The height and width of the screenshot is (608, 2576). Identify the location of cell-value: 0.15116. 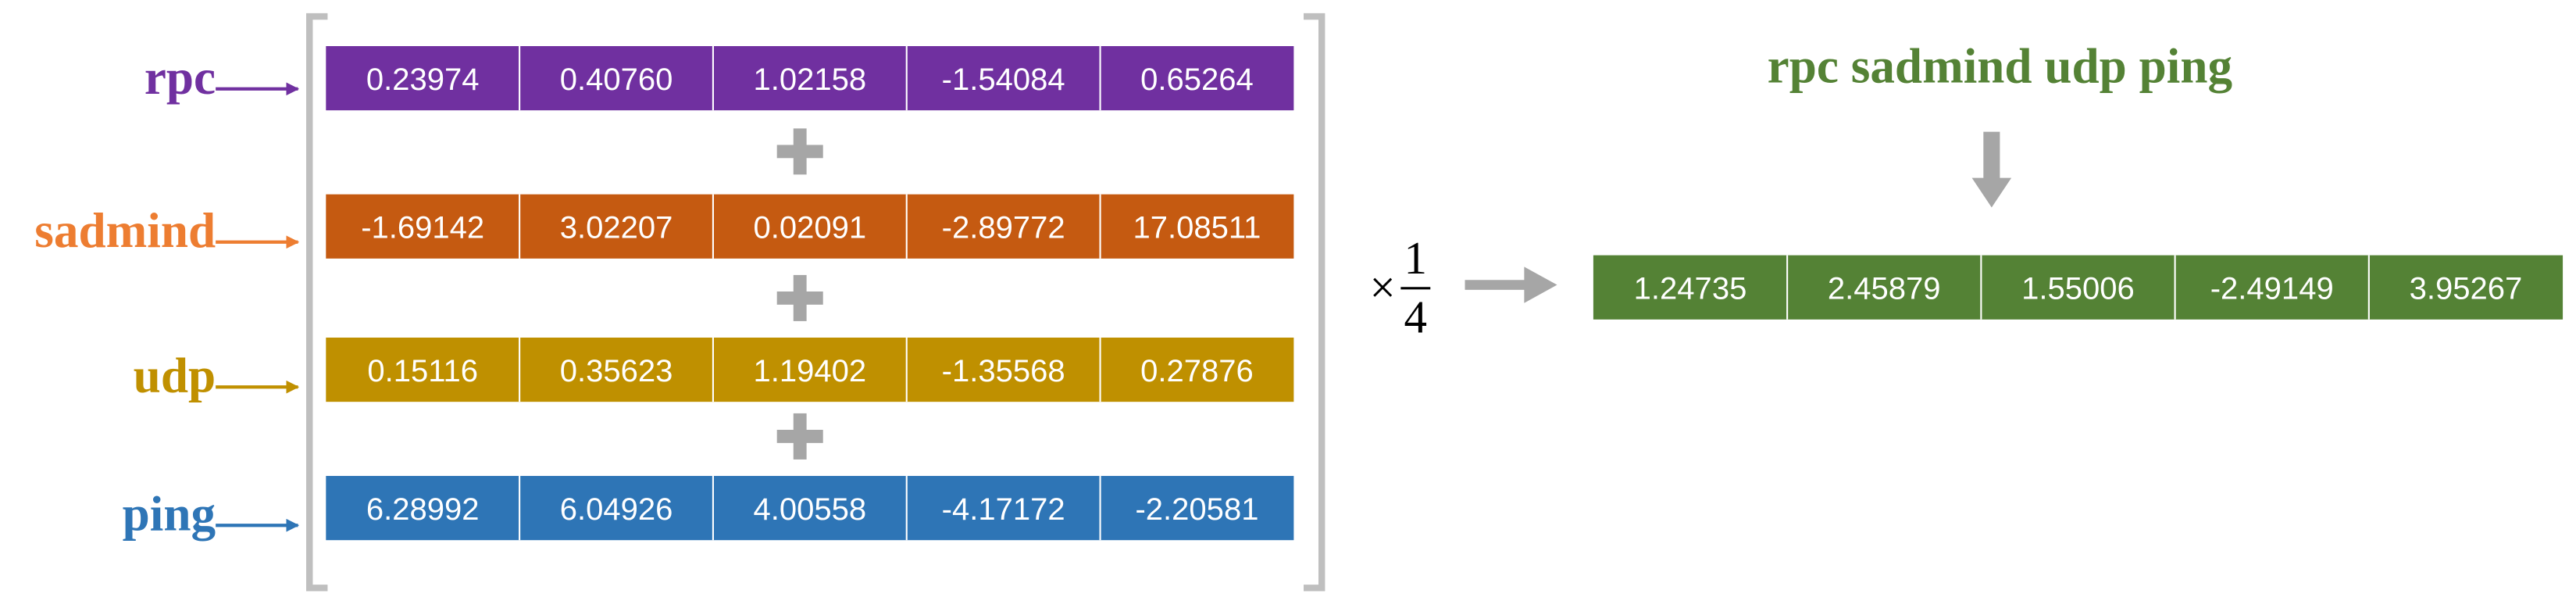
(422, 371).